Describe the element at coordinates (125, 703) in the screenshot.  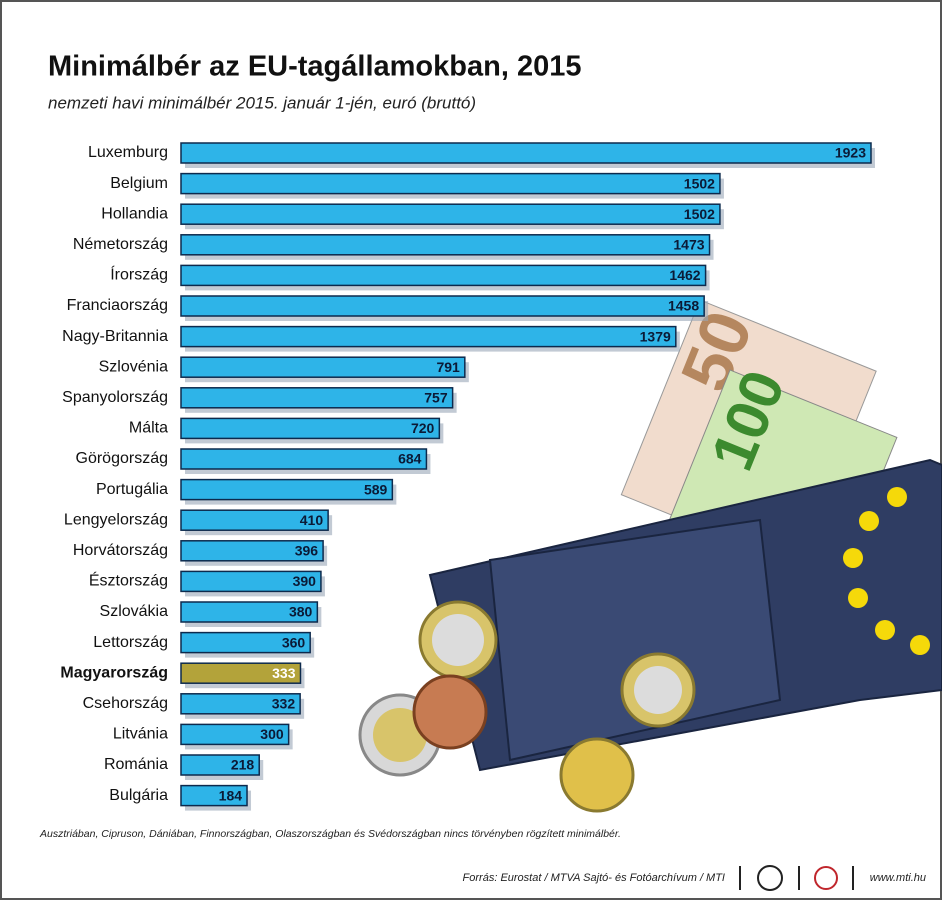
I see `category-label: Csehország` at that location.